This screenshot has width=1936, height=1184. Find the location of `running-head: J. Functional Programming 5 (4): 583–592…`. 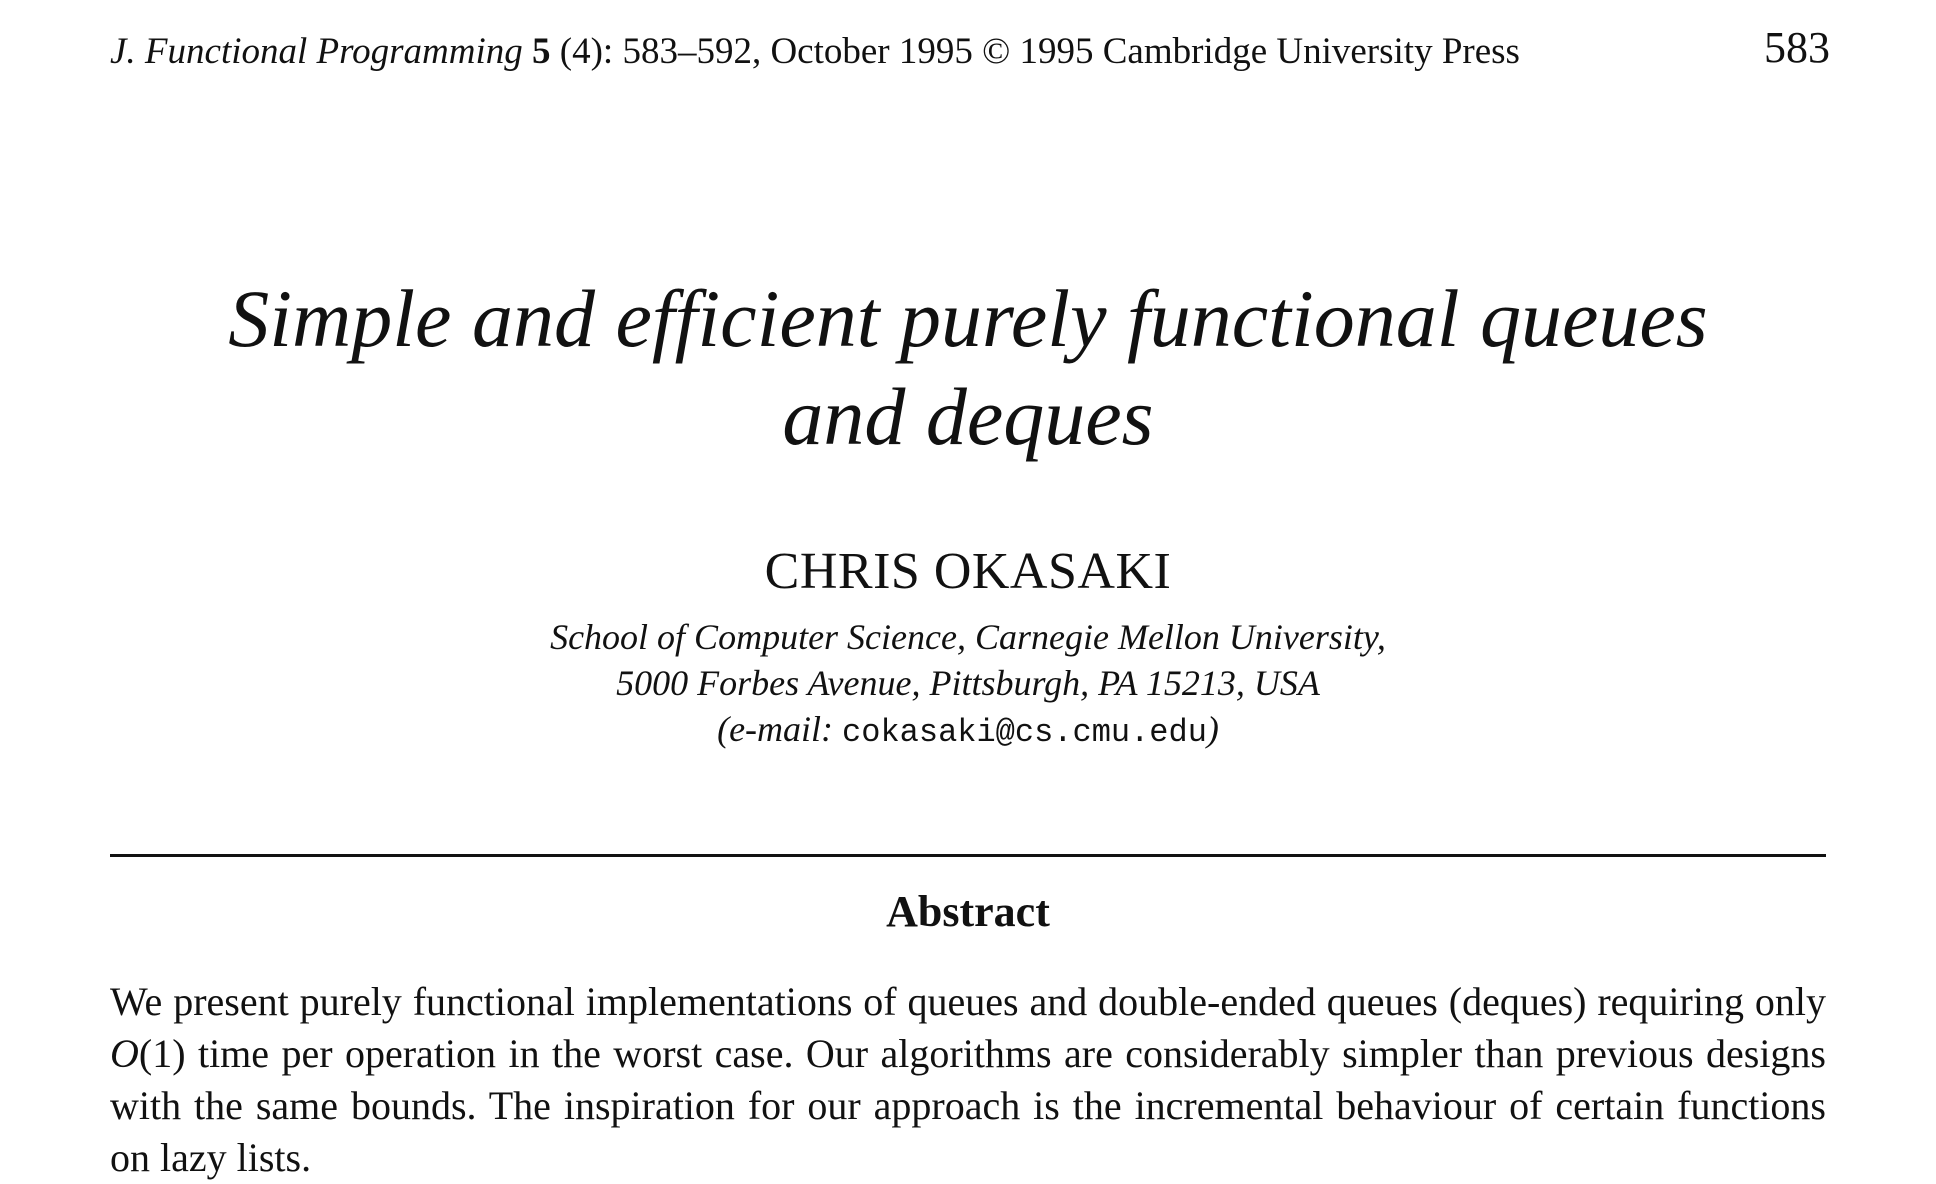

running-head: J. Functional Programming 5 (4): 583–592… is located at coordinates (970, 52).